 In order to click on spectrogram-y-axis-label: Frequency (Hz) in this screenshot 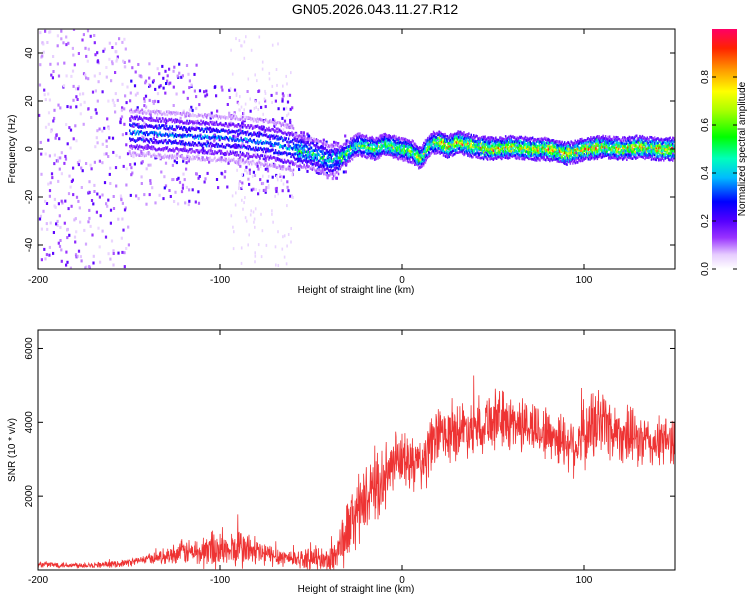, I will do `click(12, 149)`.